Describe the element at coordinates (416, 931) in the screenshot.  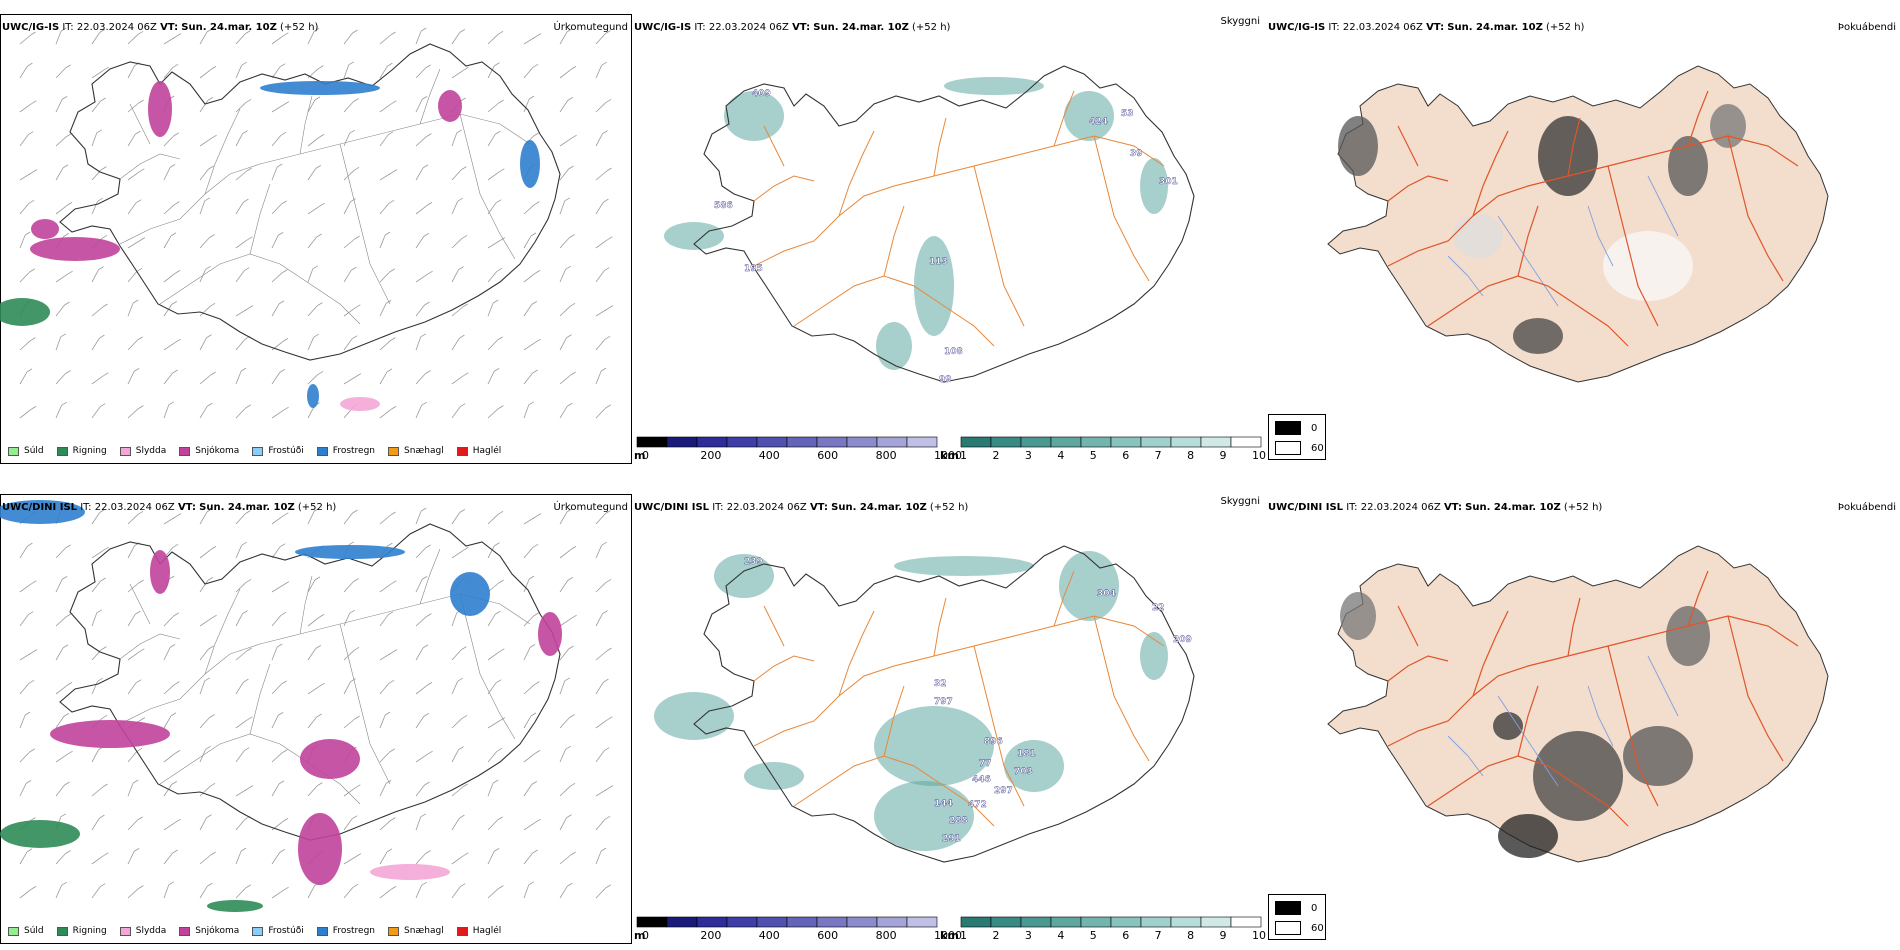
I see `legend-item-snaehagl: Snæhagl` at that location.